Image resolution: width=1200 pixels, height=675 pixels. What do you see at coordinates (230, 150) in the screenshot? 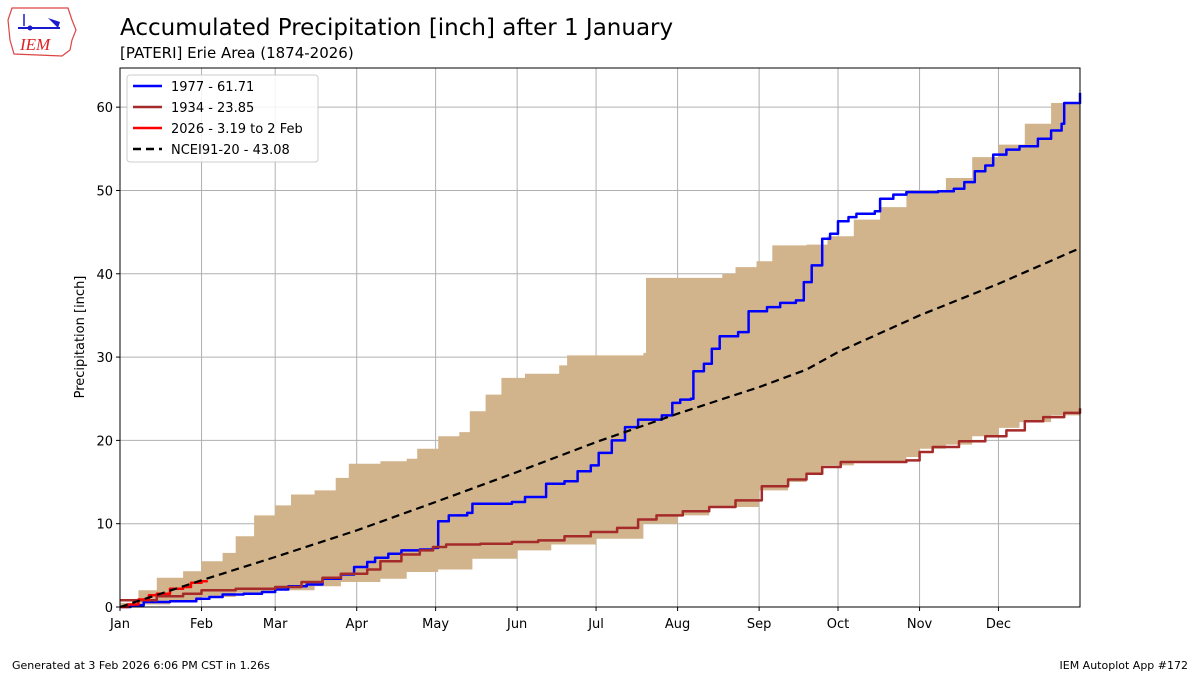
I see `legend-label-normal: NCEI91-20 - 43.08` at bounding box center [230, 150].